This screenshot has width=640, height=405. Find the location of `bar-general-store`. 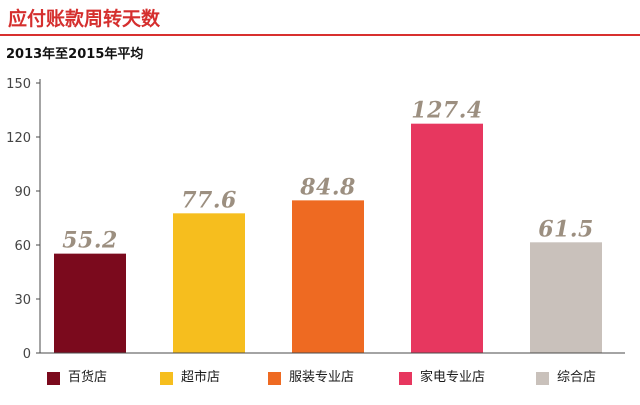

bar-general-store is located at coordinates (566, 297).